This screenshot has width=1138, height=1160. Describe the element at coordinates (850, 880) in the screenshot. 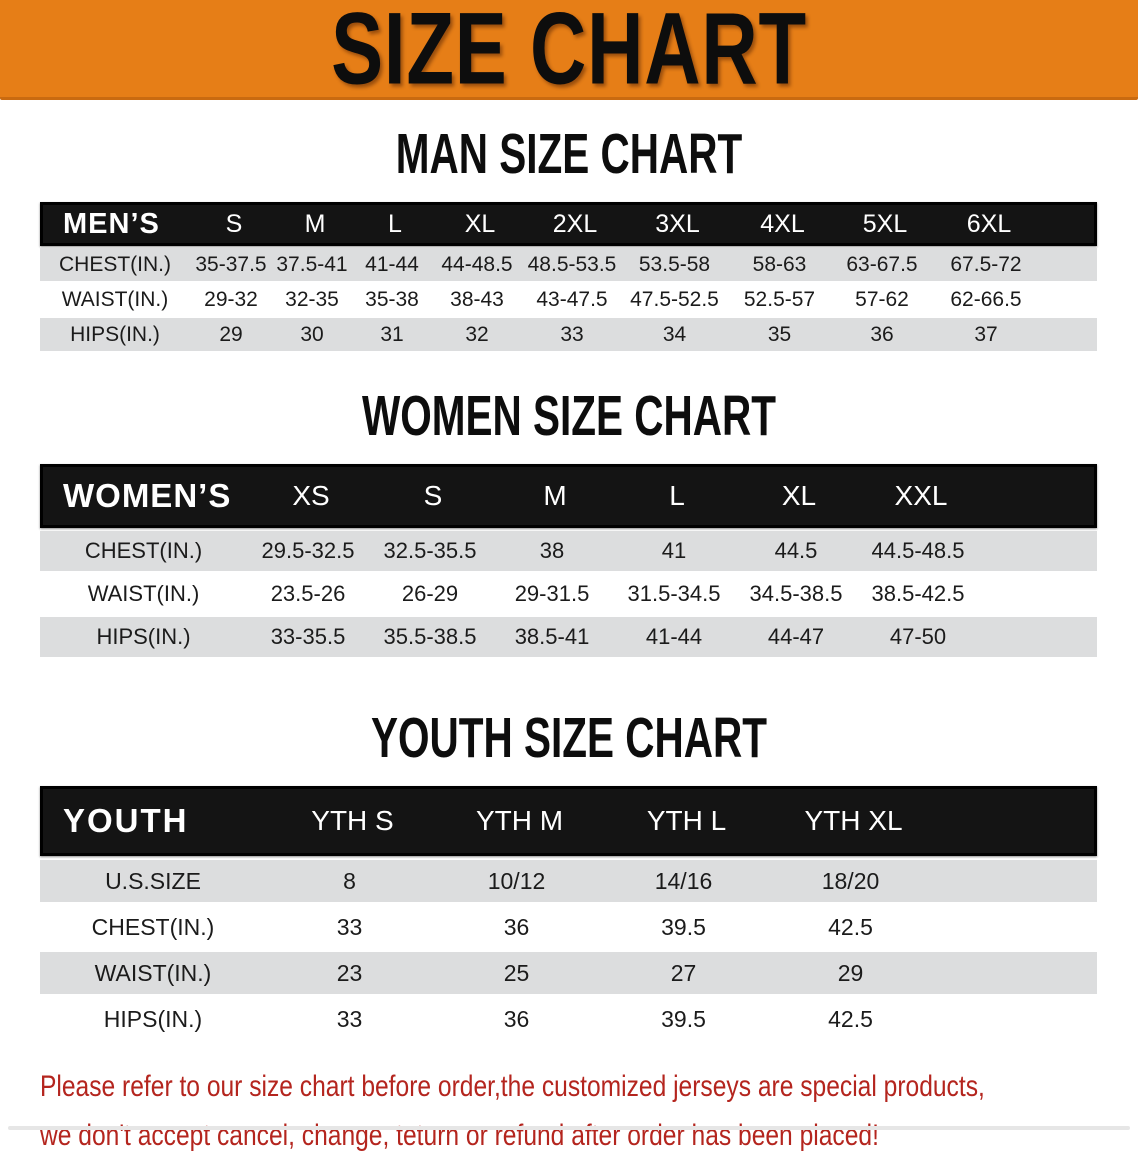

I see `value-cell: 18/20` at that location.